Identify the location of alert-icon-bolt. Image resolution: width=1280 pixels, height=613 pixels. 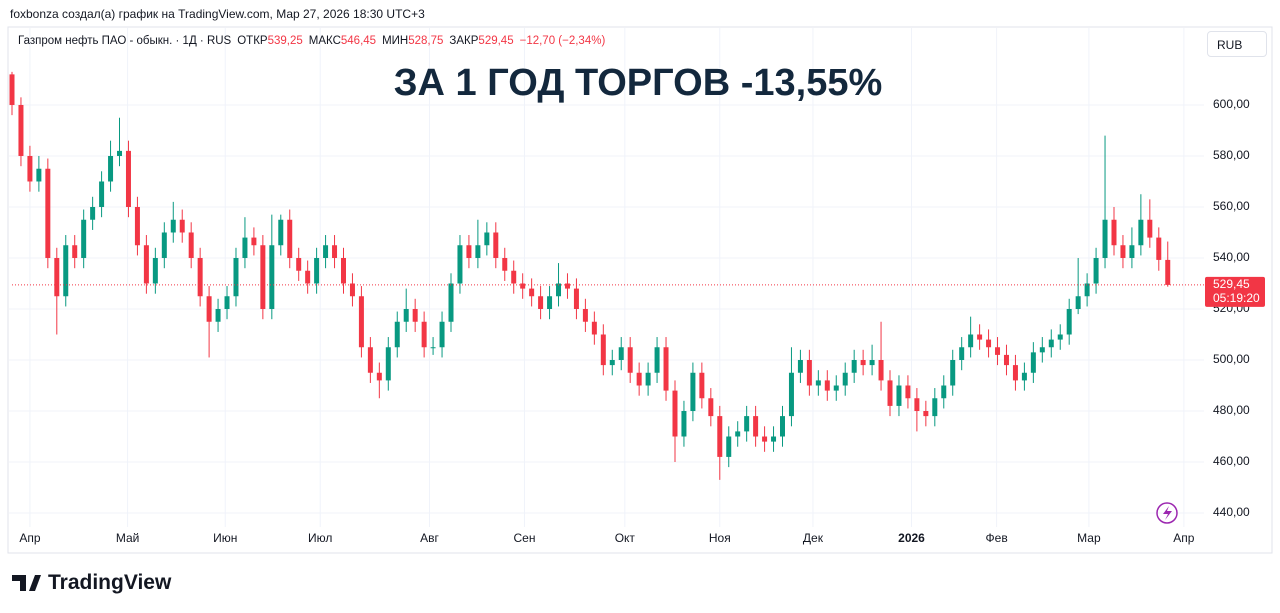
(1167, 513).